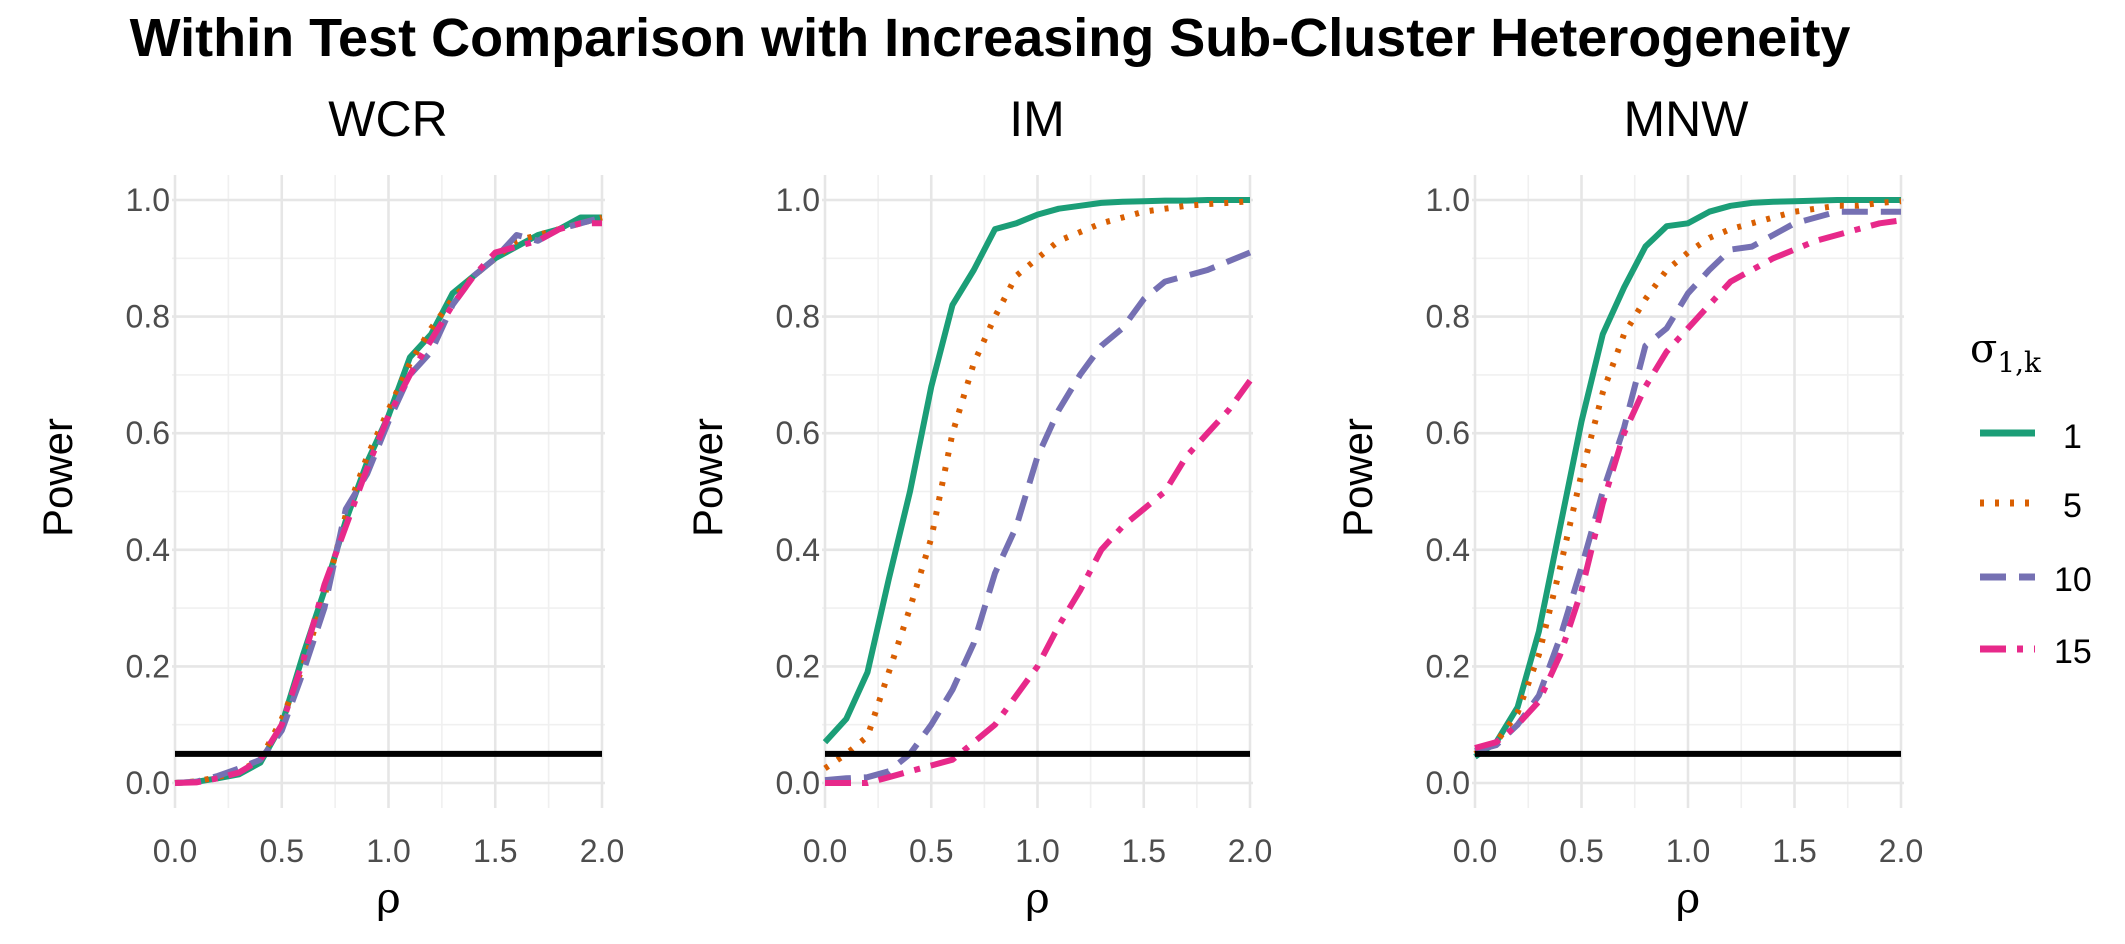 The width and height of the screenshot is (2125, 944). What do you see at coordinates (2019, 362) in the screenshot?
I see `legend-title-subscript: 1,k` at bounding box center [2019, 362].